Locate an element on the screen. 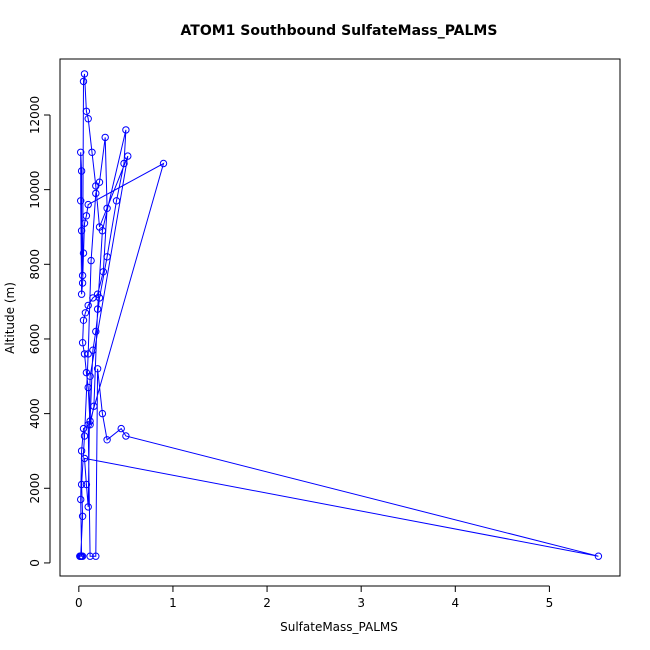 The image size is (650, 650). y-tick-label: 6000 is located at coordinates (35, 339).